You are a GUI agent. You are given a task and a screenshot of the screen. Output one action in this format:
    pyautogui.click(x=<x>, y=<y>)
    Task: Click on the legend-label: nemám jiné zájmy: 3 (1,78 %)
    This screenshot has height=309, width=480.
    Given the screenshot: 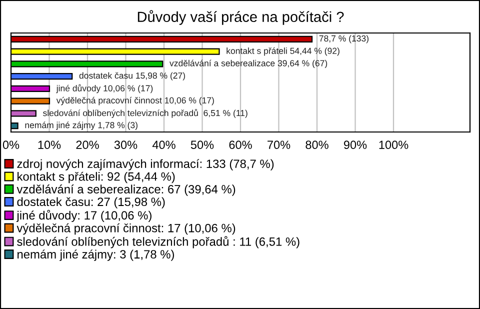 What is the action you would take?
    pyautogui.click(x=96, y=255)
    